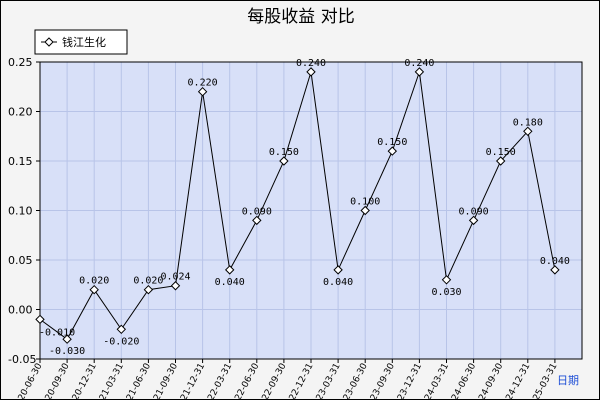  I want to click on chart-title: 每股收益 对比, so click(300, 17).